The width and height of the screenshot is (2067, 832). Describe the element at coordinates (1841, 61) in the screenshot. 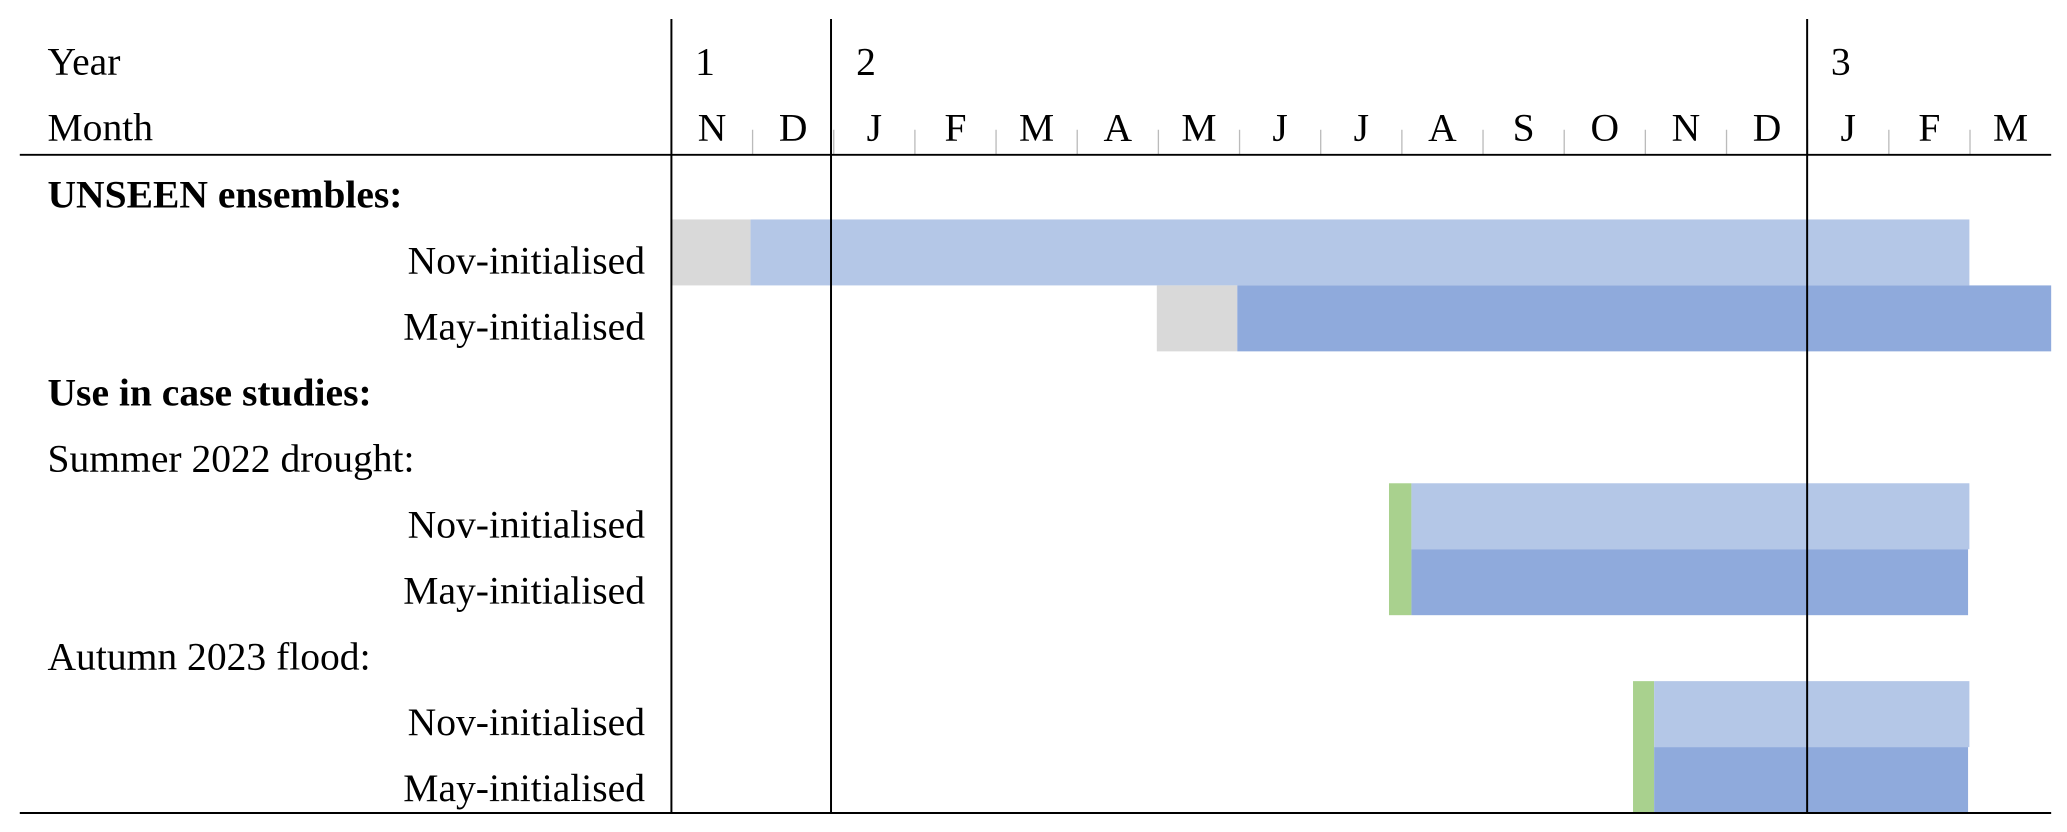

I see `year: 3` at that location.